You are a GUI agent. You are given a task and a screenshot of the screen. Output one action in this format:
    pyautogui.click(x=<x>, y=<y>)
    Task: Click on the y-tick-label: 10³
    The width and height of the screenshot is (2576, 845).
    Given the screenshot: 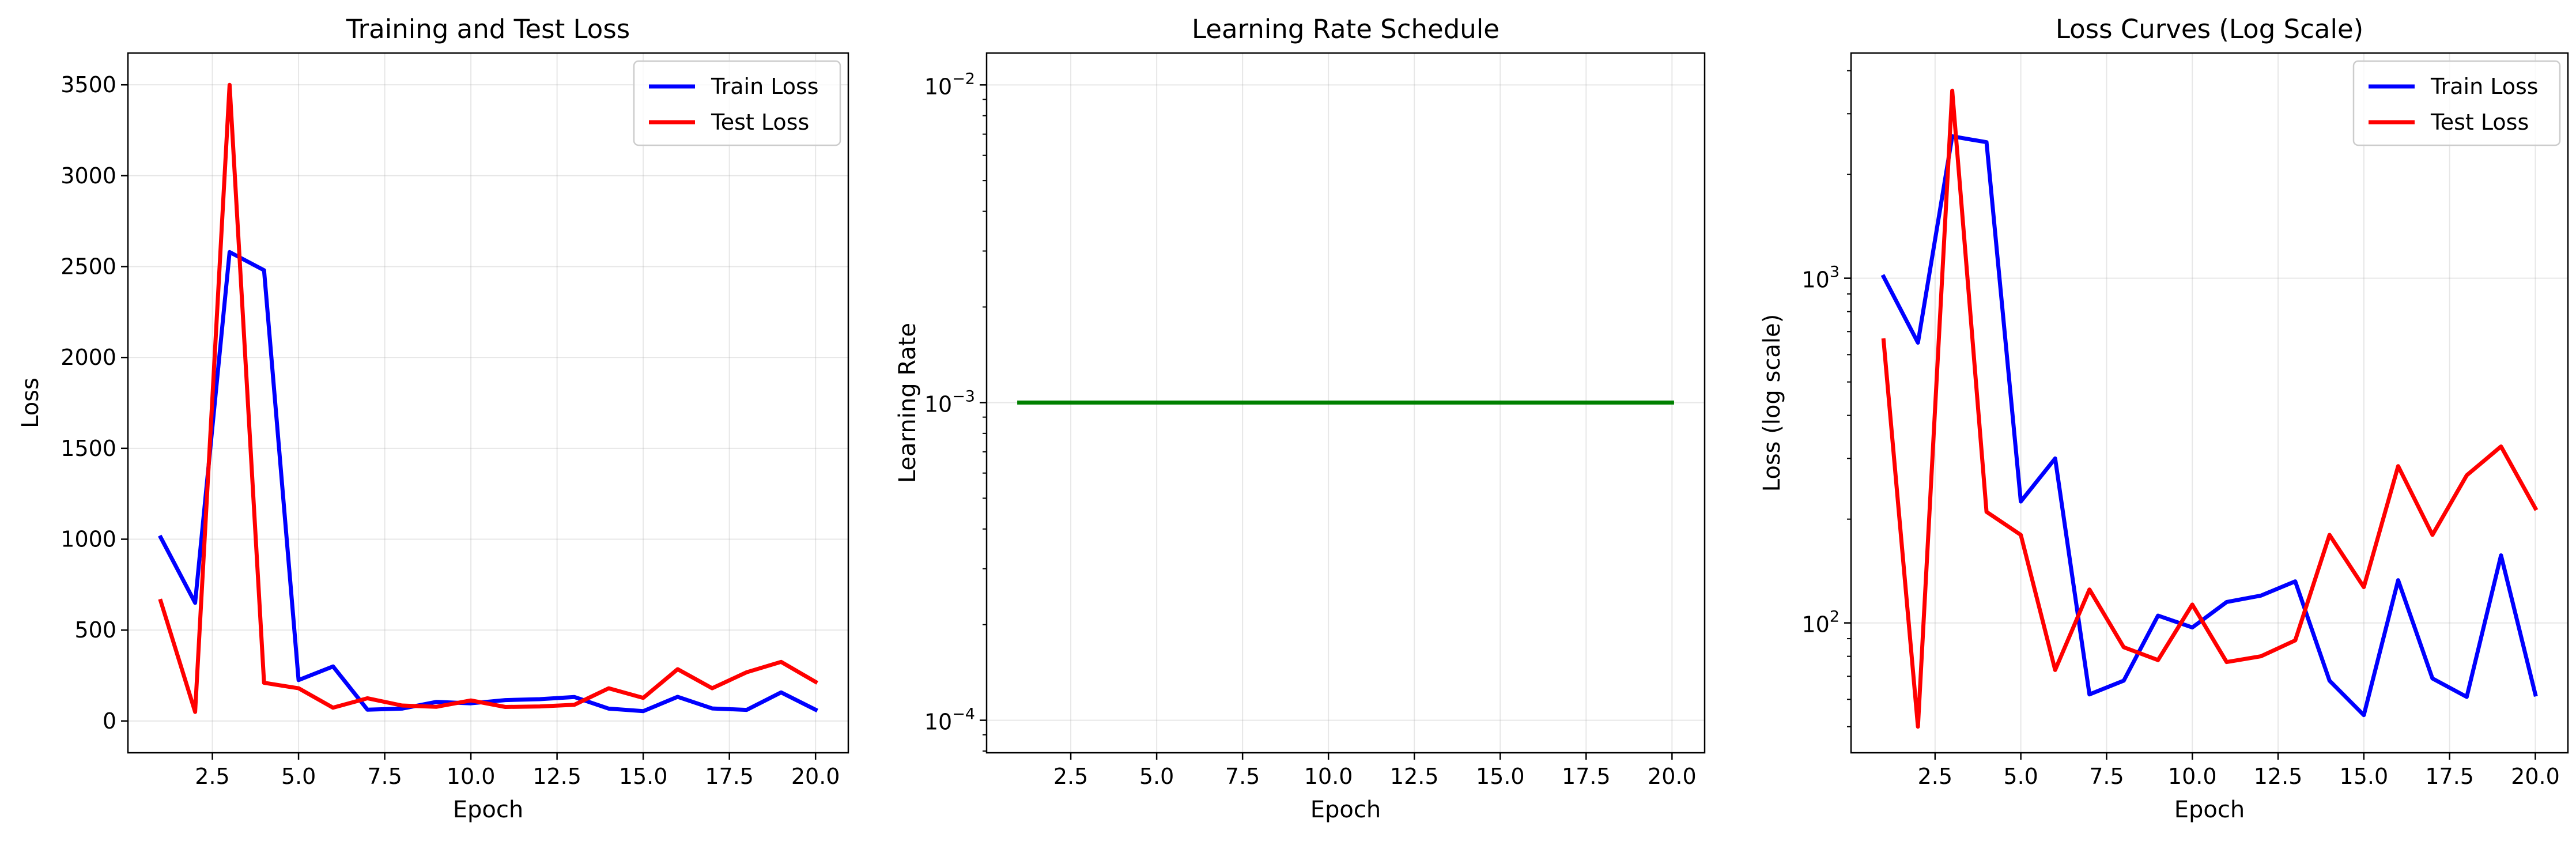 What is the action you would take?
    pyautogui.click(x=1820, y=278)
    